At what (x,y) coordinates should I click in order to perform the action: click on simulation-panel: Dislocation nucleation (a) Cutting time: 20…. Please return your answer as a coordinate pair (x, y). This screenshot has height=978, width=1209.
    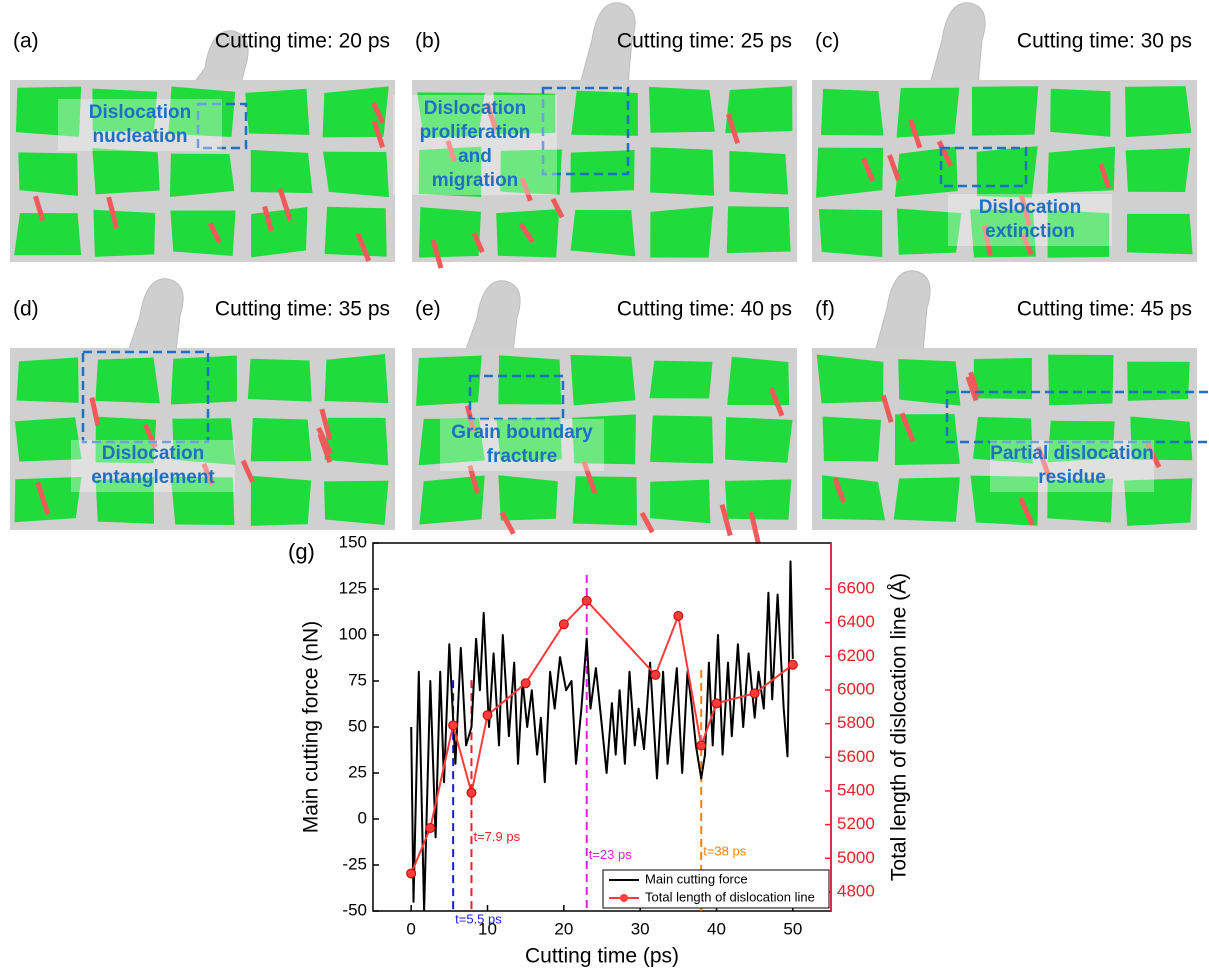
    Looking at the image, I should click on (202, 146).